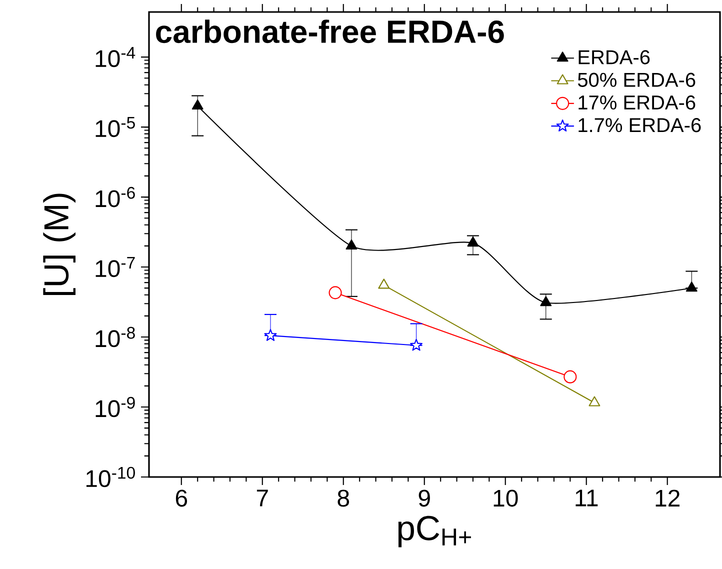 This screenshot has height=569, width=722. Describe the element at coordinates (506, 498) in the screenshot. I see `x-tick-label: 10` at that location.